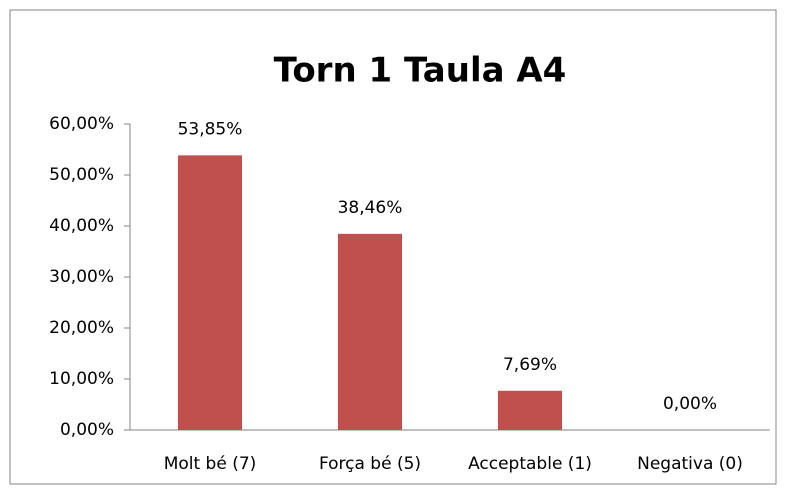  I want to click on chart-title: Torn 1 Taula A4, so click(420, 71).